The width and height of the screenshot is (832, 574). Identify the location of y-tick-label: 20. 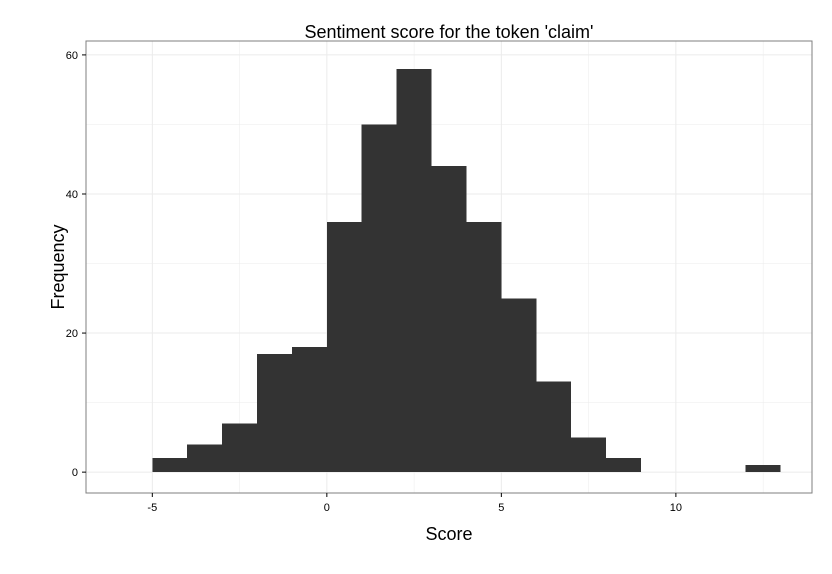
(72, 334).